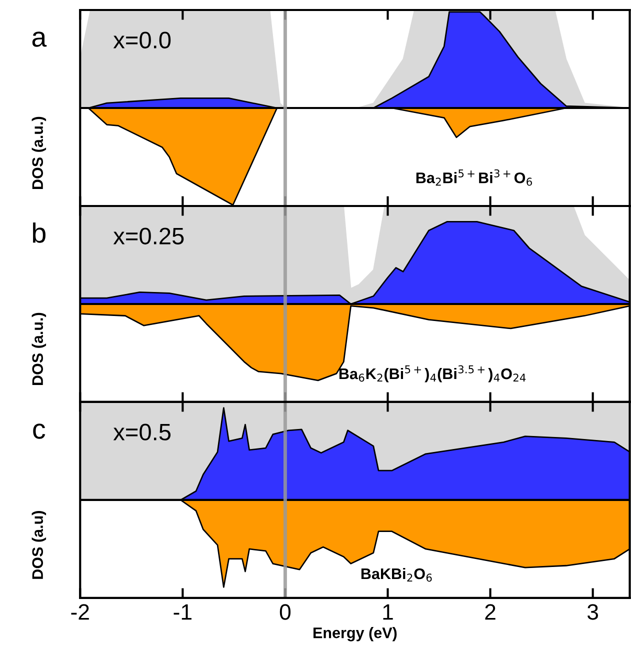  I want to click on text: c, so click(39, 431).